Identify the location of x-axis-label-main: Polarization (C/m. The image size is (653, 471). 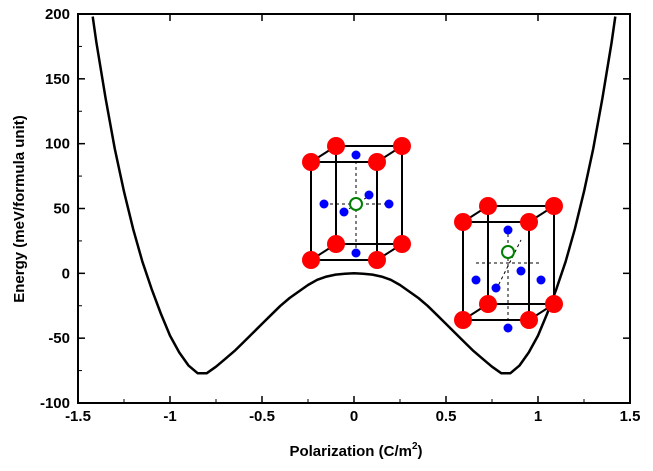
(350, 451).